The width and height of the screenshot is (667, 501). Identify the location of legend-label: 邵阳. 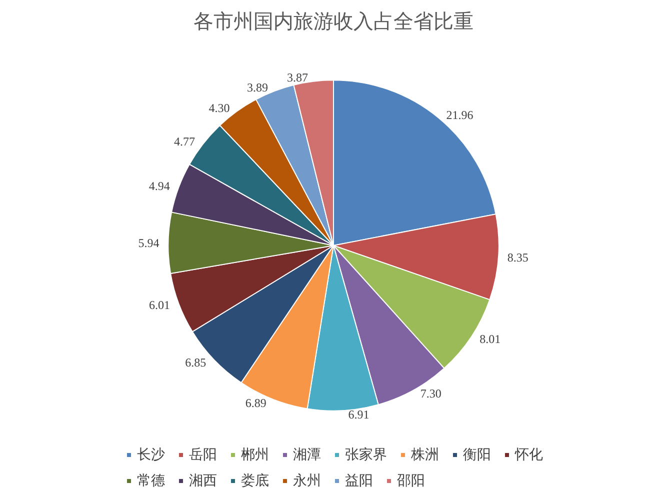
(411, 481).